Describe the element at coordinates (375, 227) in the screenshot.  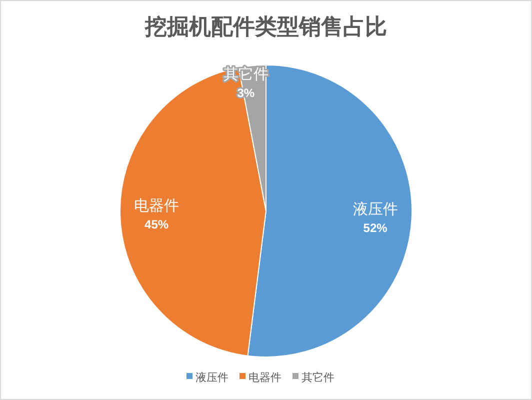
I see `data-label: 52%` at that location.